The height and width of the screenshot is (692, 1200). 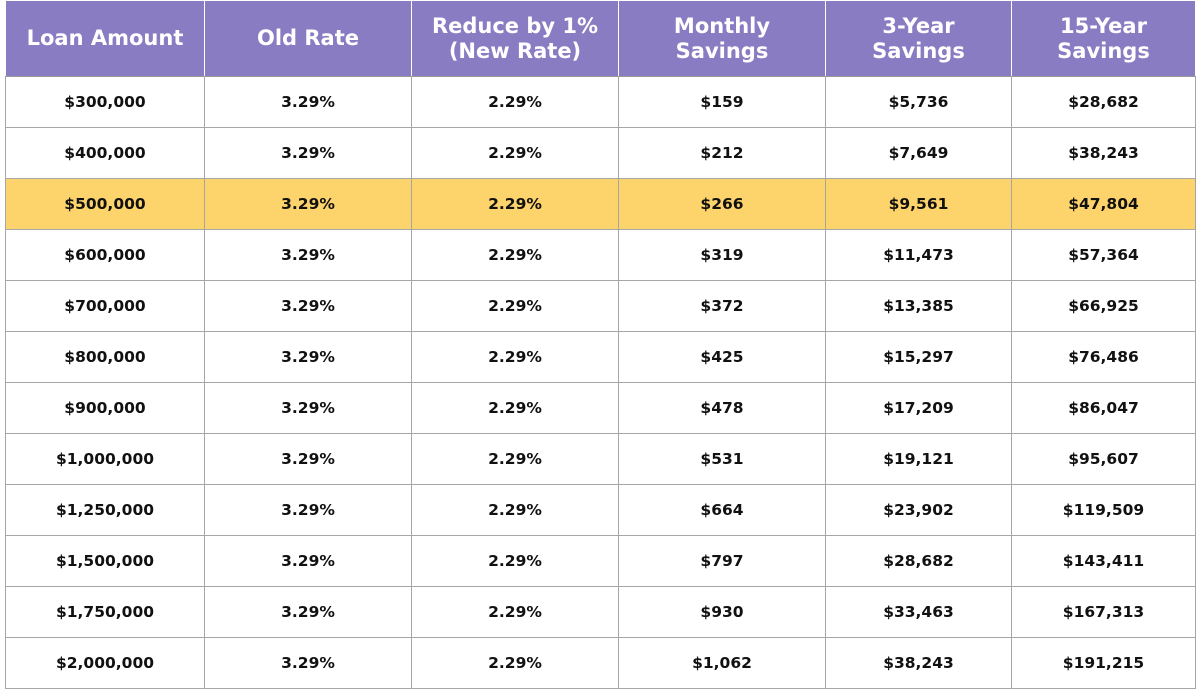 I want to click on cell-monthly-savings: $212, so click(x=722, y=153).